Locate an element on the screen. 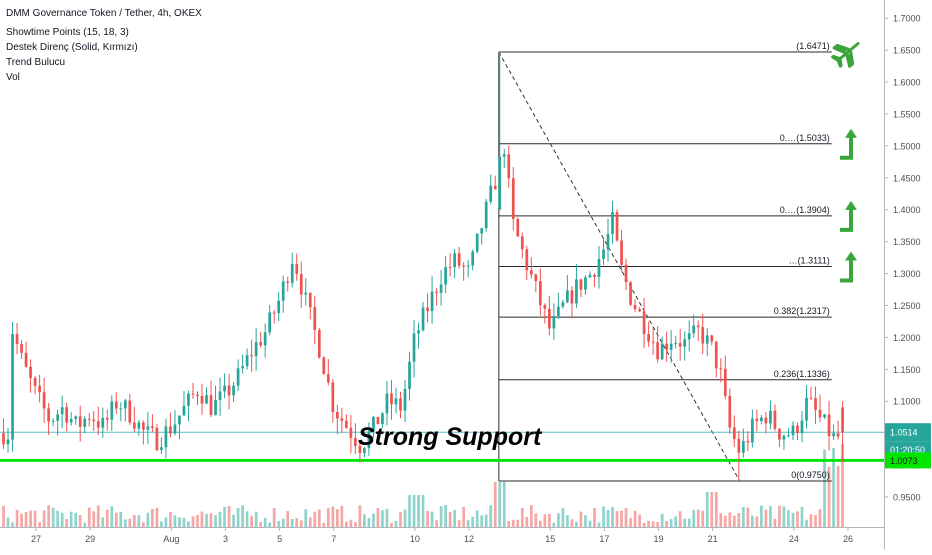 This screenshot has height=555, width=932. strong-support-annotation: Strong Support is located at coordinates (450, 437).